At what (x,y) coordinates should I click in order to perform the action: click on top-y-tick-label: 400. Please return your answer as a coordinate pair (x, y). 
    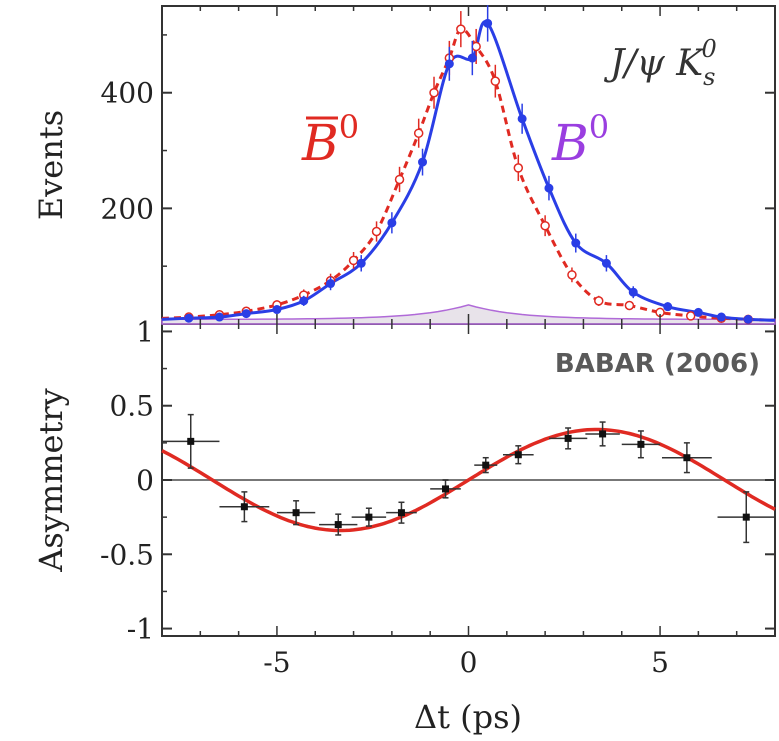
    Looking at the image, I should click on (127, 93).